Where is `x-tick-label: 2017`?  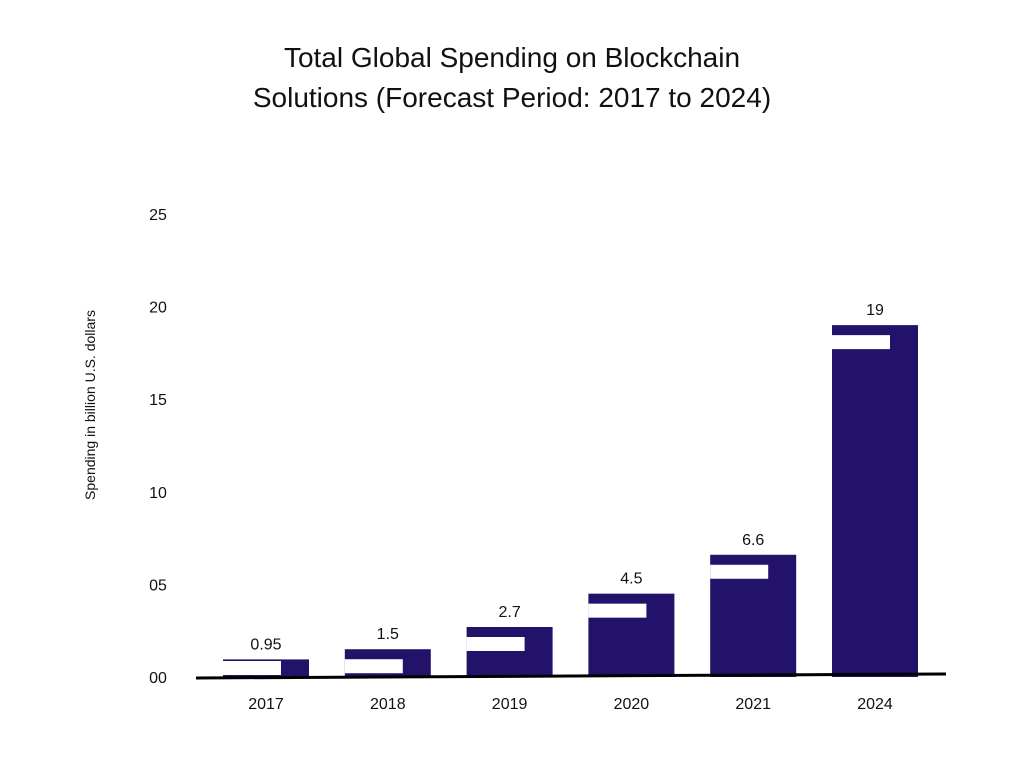 x-tick-label: 2017 is located at coordinates (266, 704).